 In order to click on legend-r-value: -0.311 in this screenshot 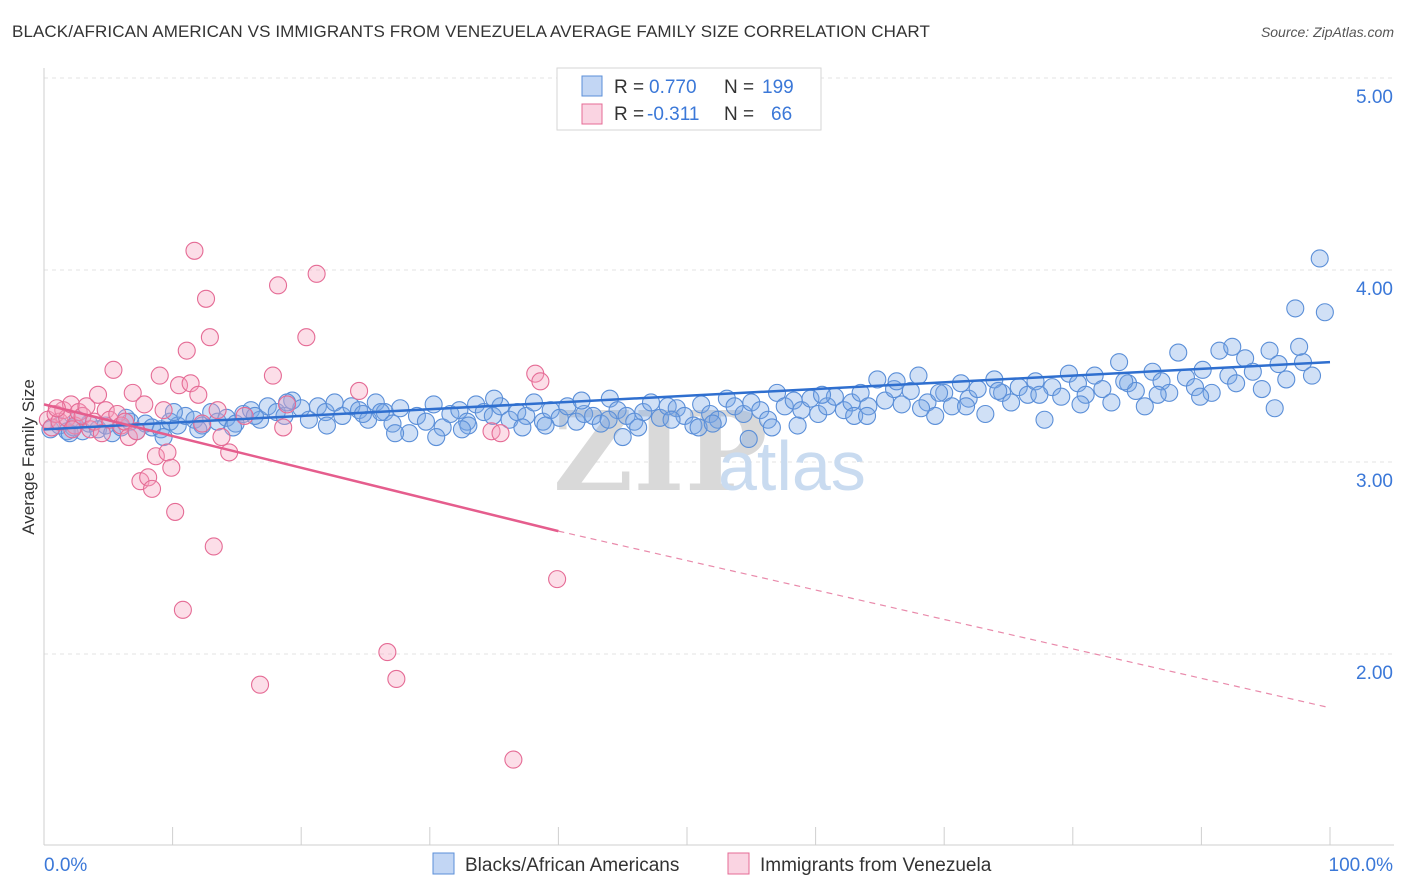, I will do `click(673, 114)`.